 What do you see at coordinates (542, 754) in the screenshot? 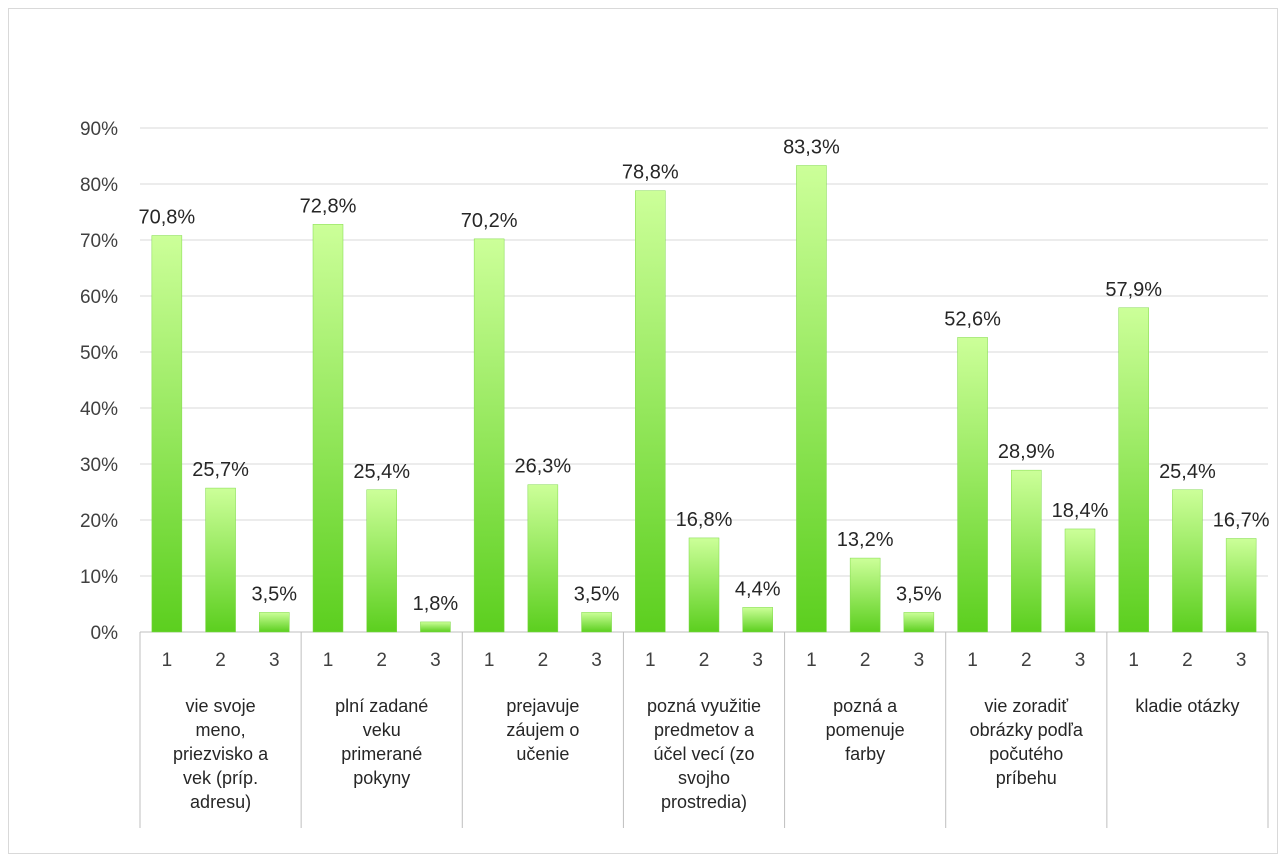
I see `x-category-label-line: učenie` at bounding box center [542, 754].